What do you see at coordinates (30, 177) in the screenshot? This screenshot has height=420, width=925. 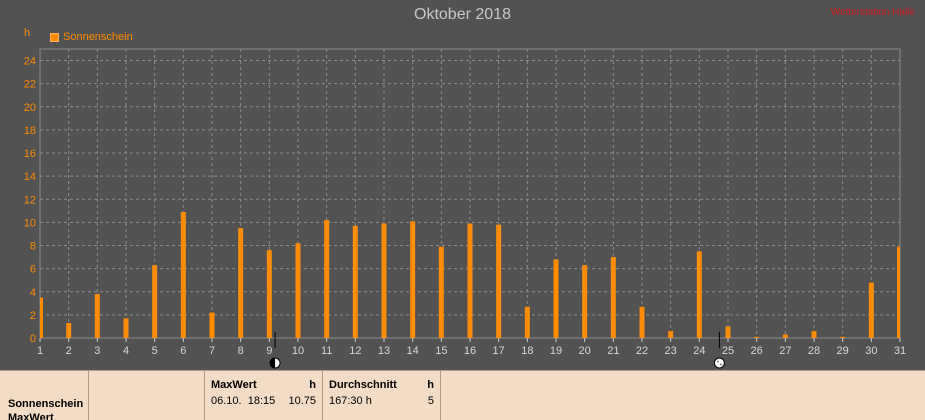 I see `y-tick-label: 14` at bounding box center [30, 177].